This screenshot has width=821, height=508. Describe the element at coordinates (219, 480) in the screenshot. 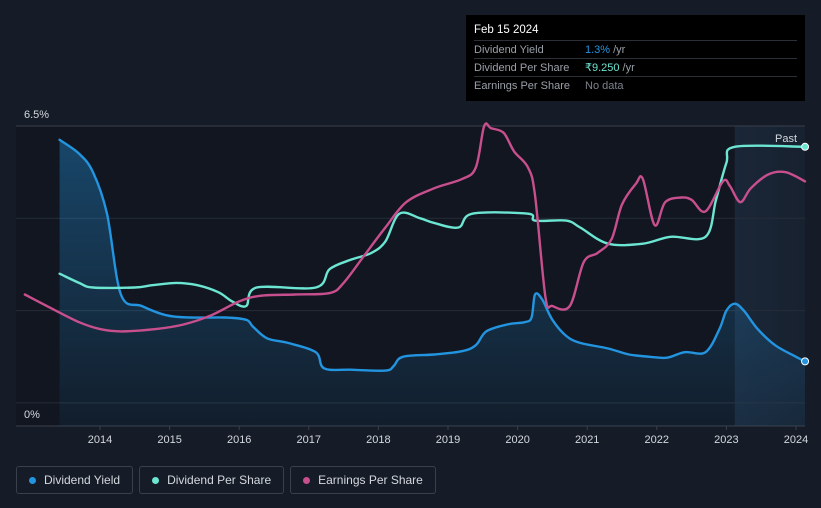

I see `legend-label: Dividend Per Share` at that location.